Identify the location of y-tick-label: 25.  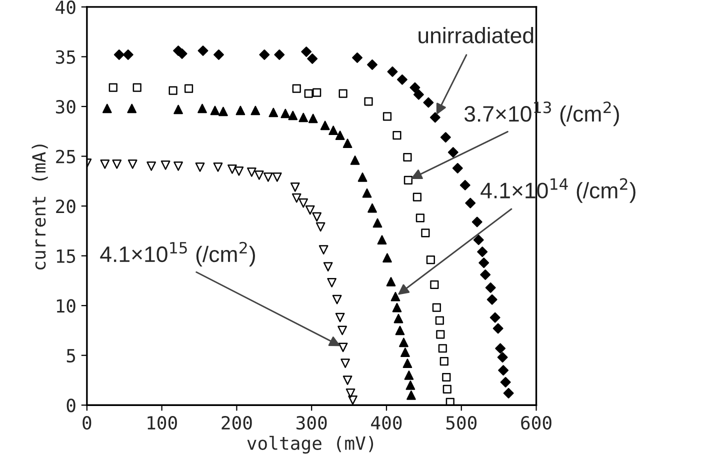
(66, 157).